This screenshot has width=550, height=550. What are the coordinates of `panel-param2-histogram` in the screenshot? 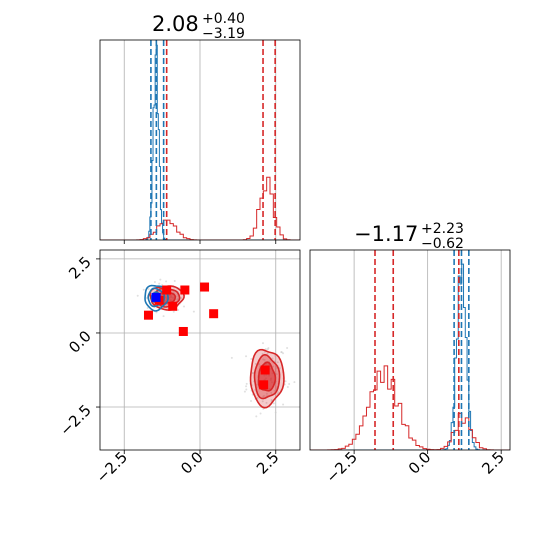 It's located at (410, 351).